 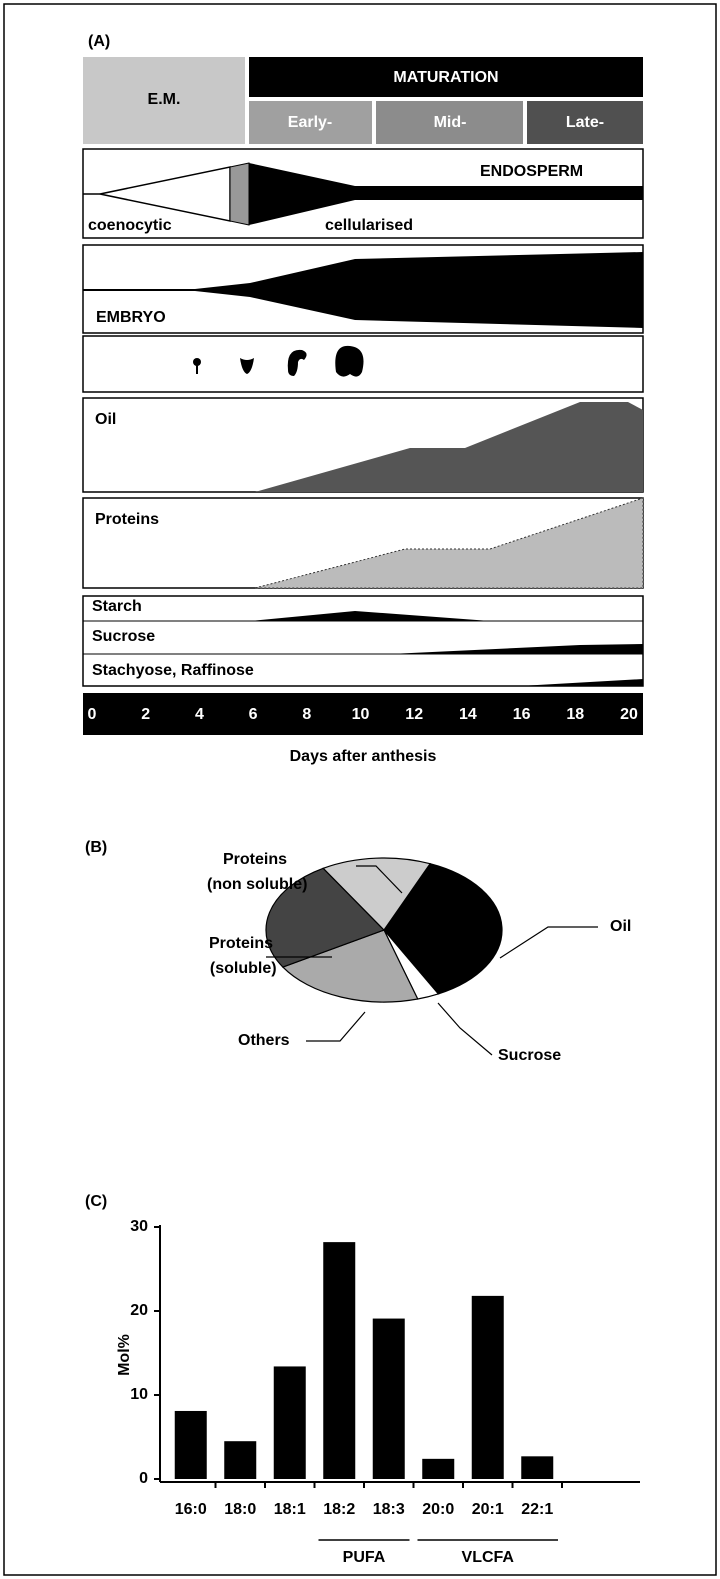 What do you see at coordinates (240, 956) in the screenshot?
I see `slice-label: Proteins (soluble)` at bounding box center [240, 956].